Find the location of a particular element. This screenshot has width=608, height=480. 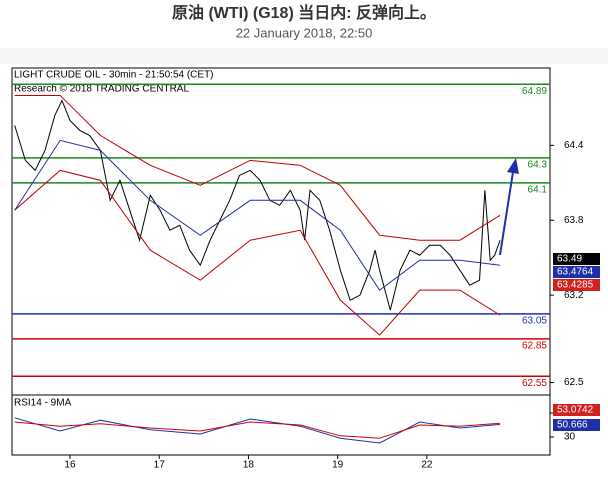

rsi-last-label: 50.666 is located at coordinates (572, 425).